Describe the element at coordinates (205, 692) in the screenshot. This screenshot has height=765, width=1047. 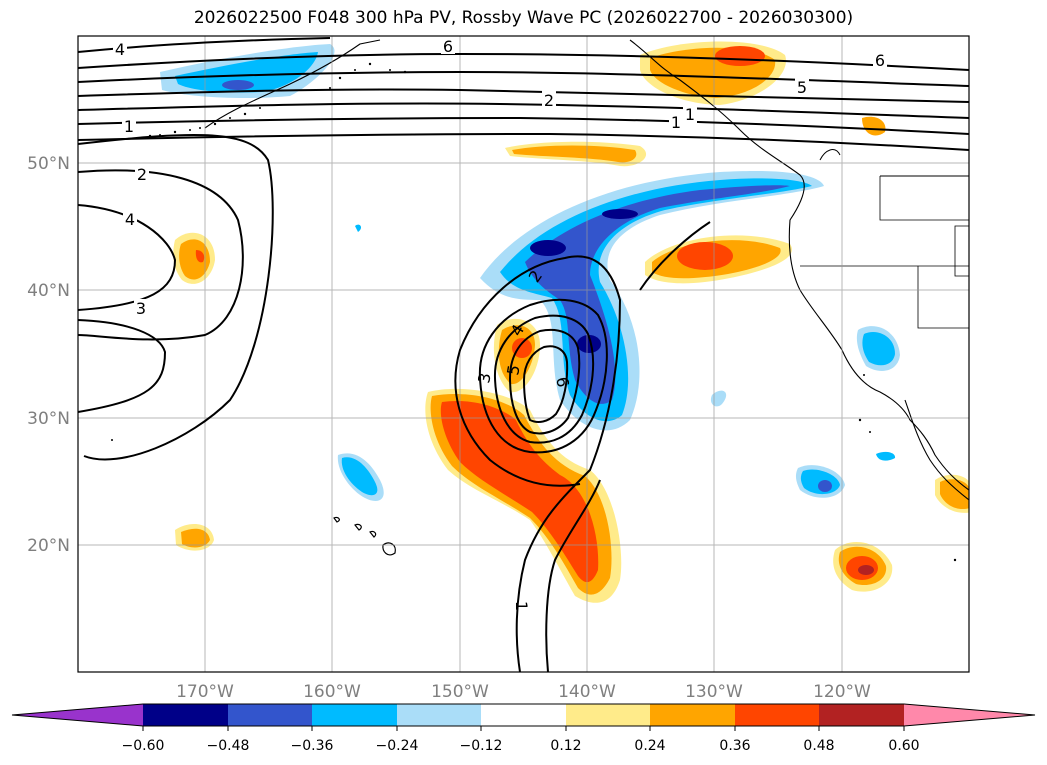
I see `lon-label: 170°W` at that location.